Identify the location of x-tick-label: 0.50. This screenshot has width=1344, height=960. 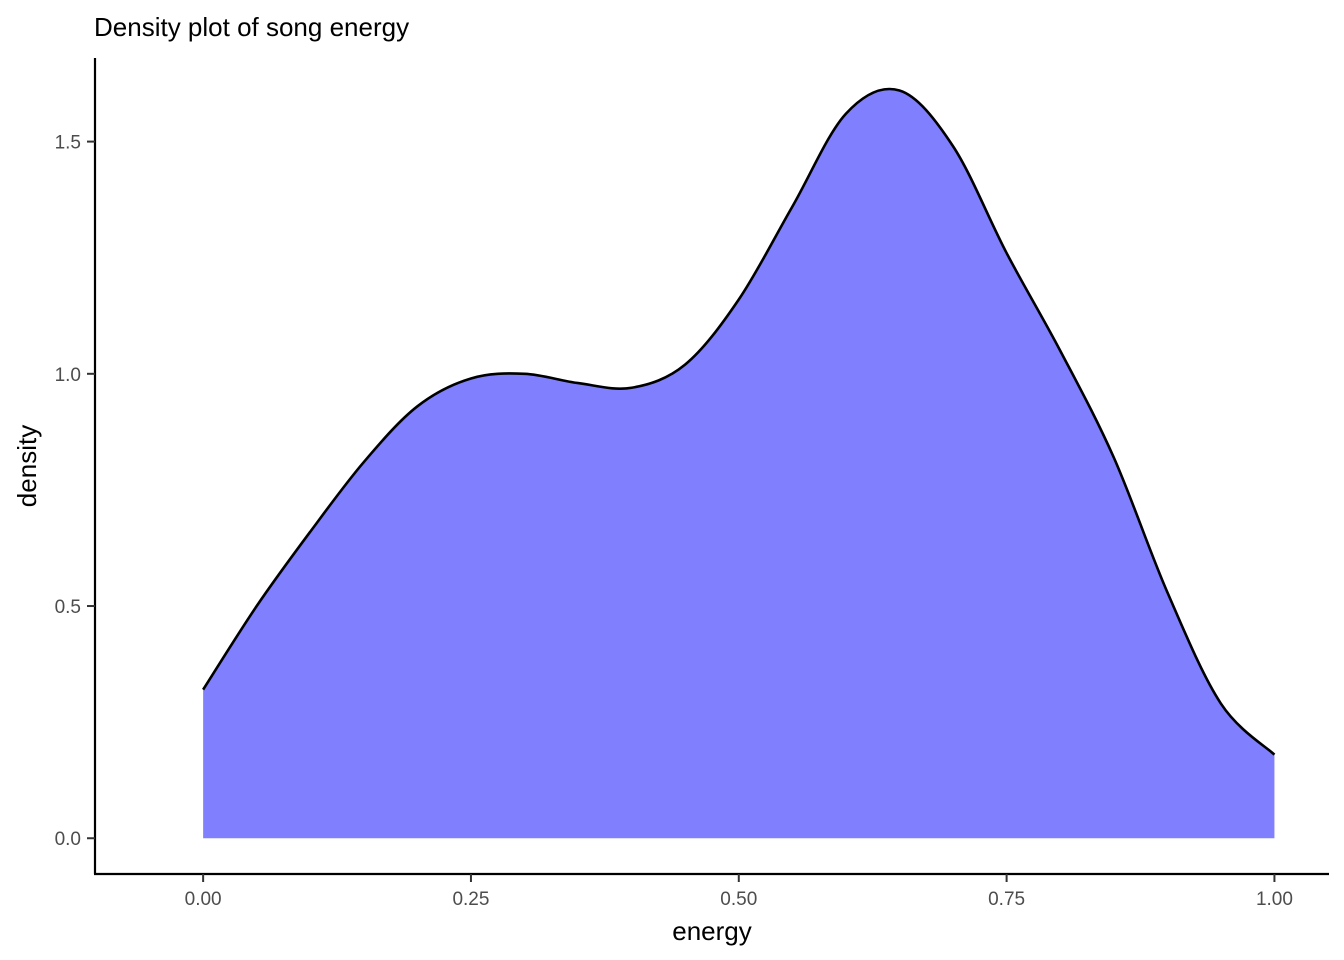
(738, 899).